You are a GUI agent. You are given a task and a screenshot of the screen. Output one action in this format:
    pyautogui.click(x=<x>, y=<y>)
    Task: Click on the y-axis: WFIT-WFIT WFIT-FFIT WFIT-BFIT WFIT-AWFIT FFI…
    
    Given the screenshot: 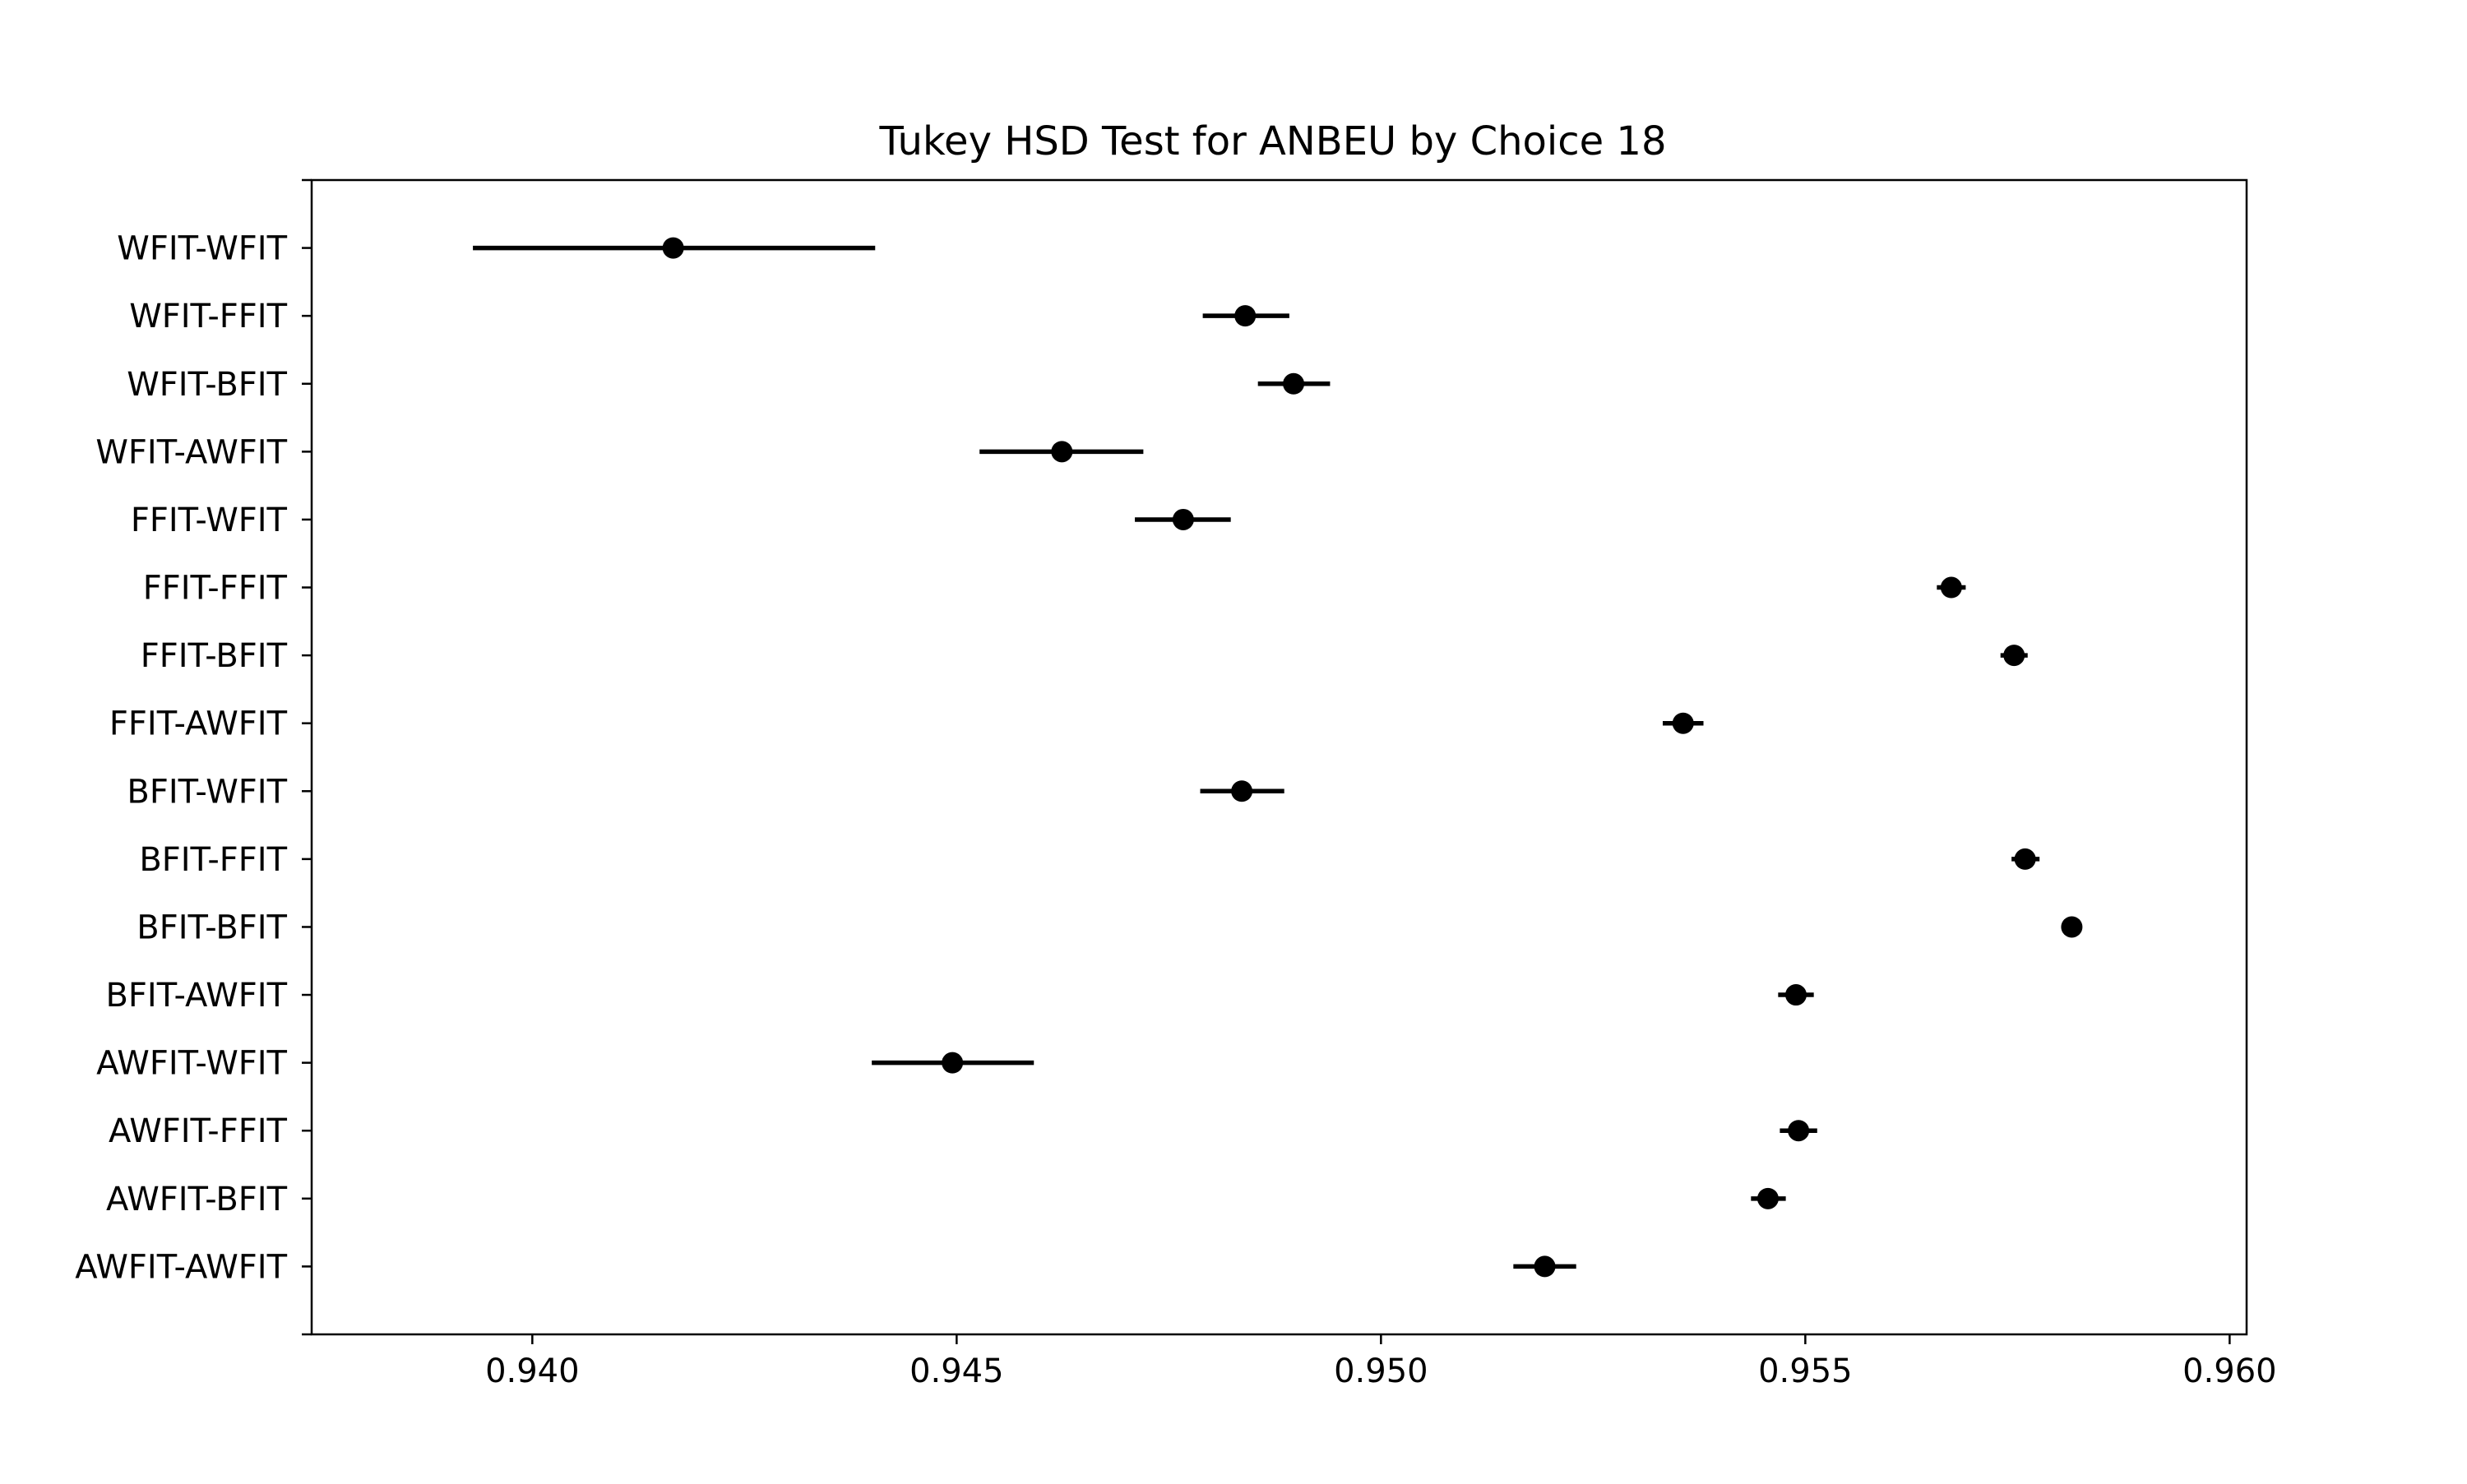 What is the action you would take?
    pyautogui.click(x=193, y=757)
    